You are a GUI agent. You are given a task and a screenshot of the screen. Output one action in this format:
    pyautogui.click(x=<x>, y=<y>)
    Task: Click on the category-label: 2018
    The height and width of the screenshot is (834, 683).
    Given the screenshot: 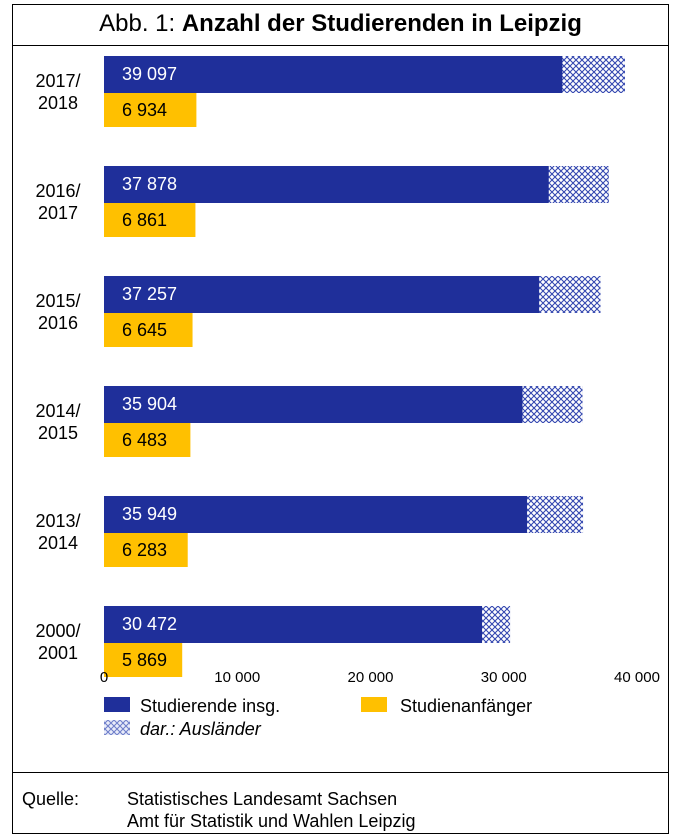 What is the action you would take?
    pyautogui.click(x=58, y=103)
    